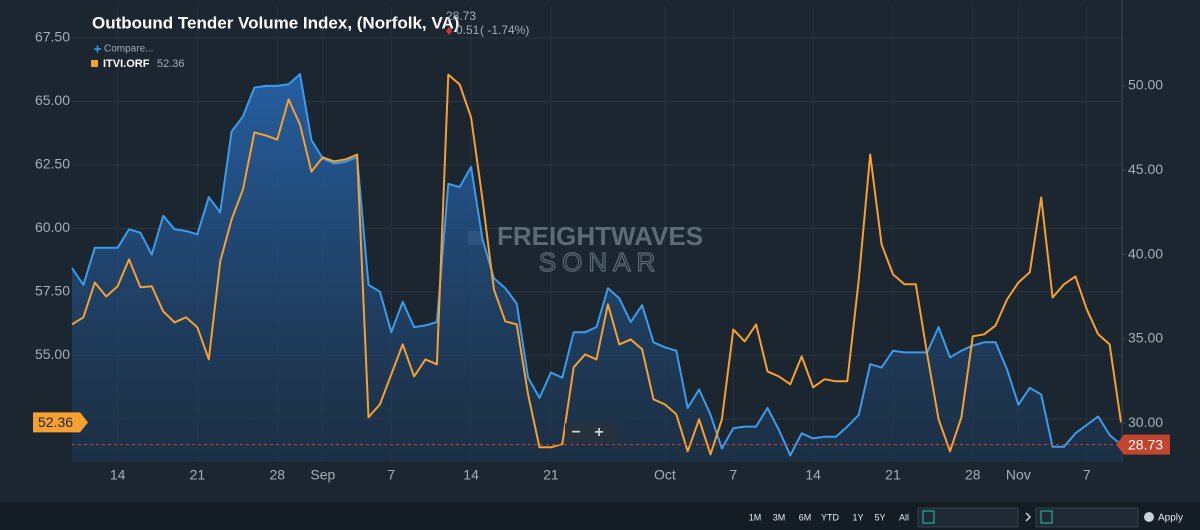  What do you see at coordinates (1087, 517) in the screenshot?
I see `end-date-input` at bounding box center [1087, 517].